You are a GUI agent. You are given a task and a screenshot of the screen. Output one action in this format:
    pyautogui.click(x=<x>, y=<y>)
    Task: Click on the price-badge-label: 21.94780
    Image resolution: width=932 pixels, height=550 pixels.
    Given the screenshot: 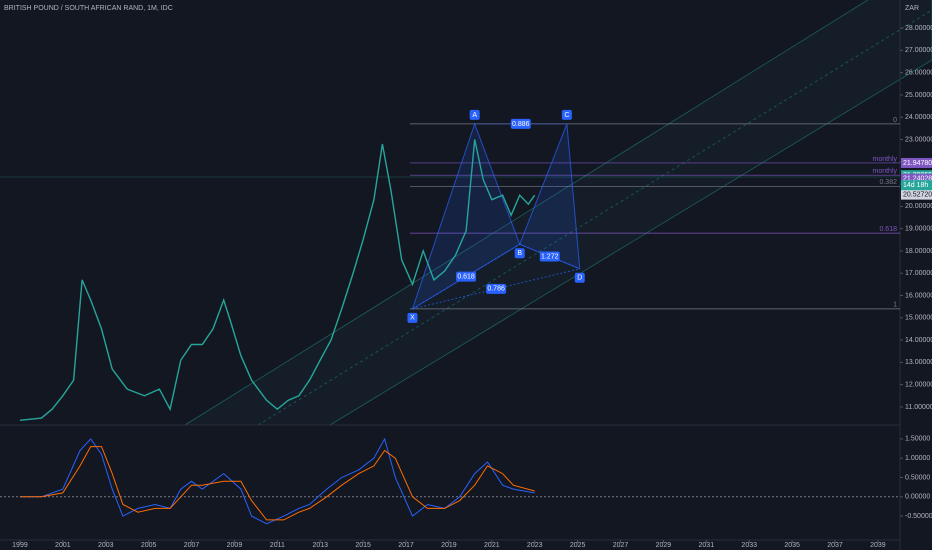 What is the action you would take?
    pyautogui.click(x=917, y=163)
    